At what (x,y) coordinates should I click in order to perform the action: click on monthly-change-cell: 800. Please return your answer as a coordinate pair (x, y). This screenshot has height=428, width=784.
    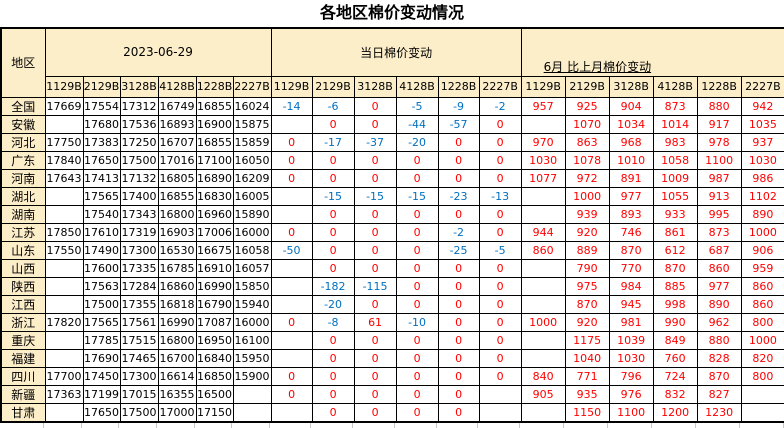
    Looking at the image, I should click on (762, 322).